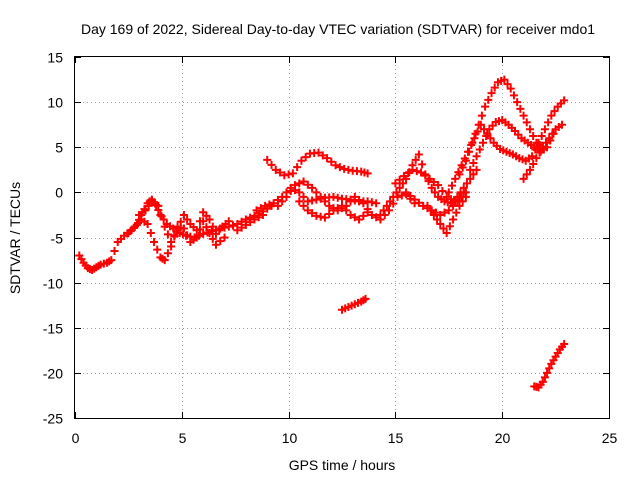 The height and width of the screenshot is (480, 640). What do you see at coordinates (53, 374) in the screenshot?
I see `y-tick-label: -20` at bounding box center [53, 374].